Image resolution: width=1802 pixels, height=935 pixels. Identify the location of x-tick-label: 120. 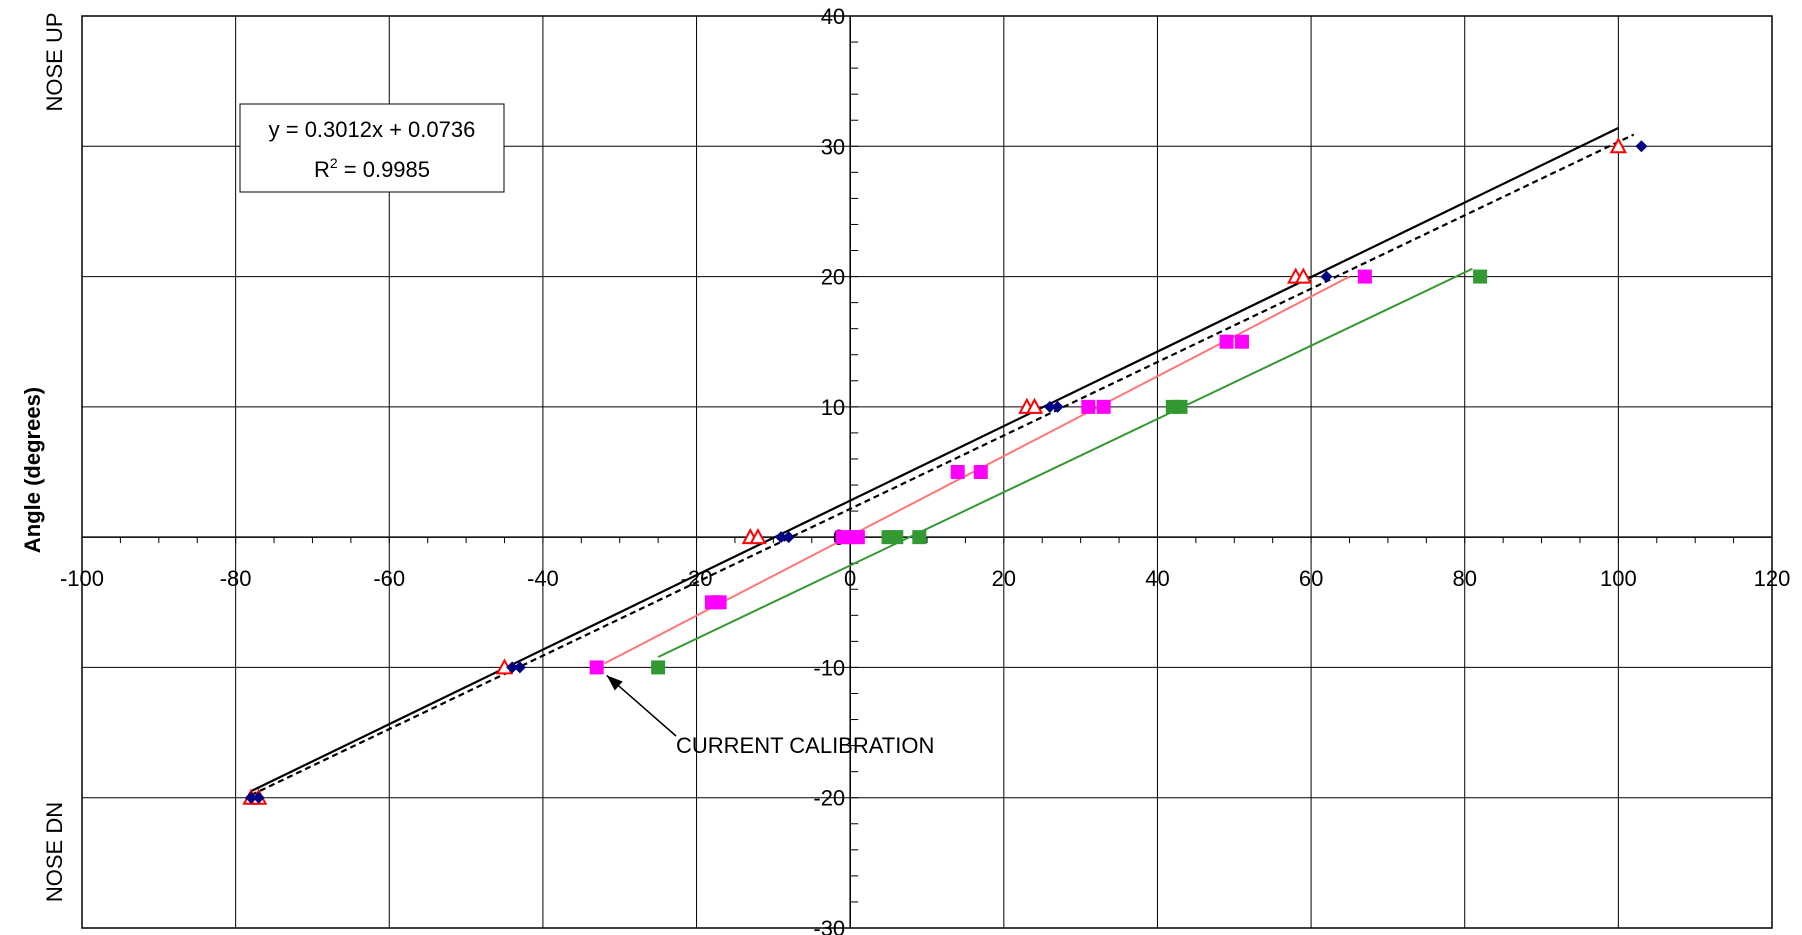
(1772, 578).